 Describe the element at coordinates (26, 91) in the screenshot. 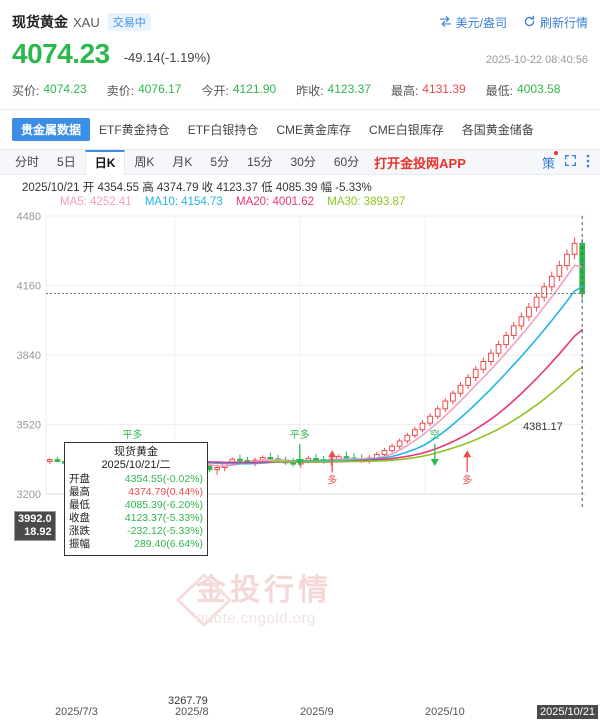

I see `quote-label: 买价:` at that location.